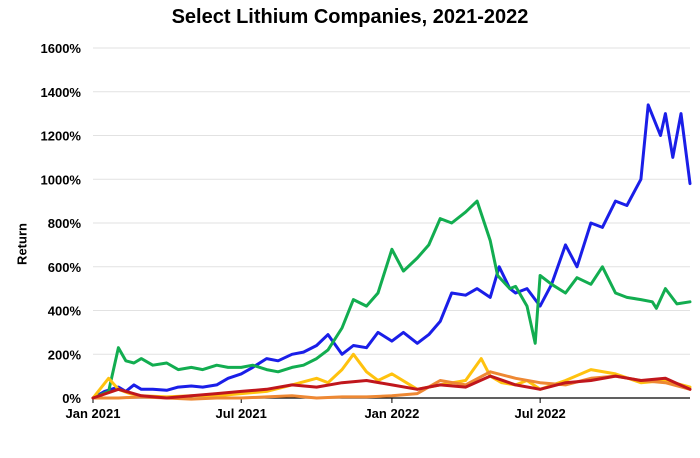  I want to click on y-tick-label: 1000%, so click(61, 179).